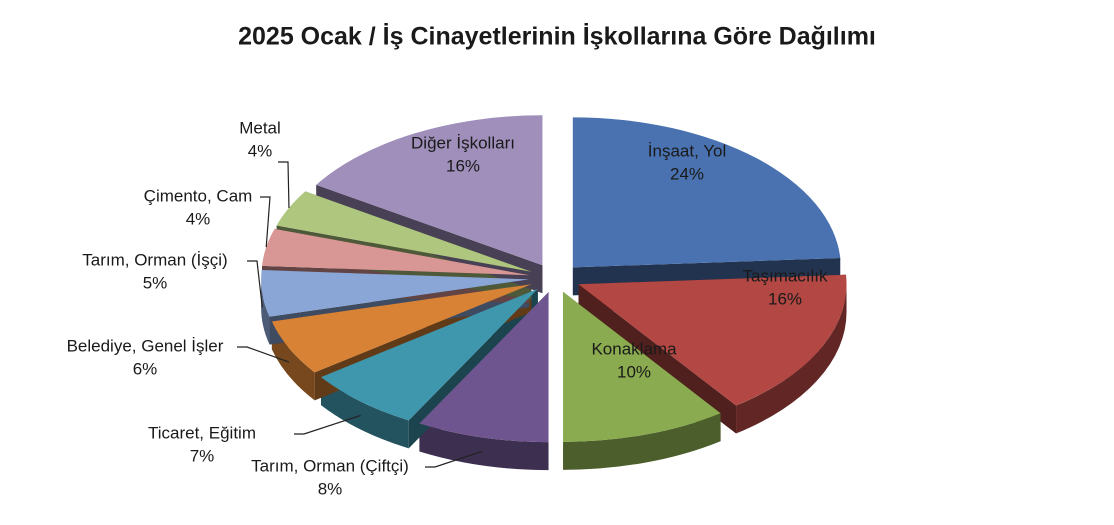 The height and width of the screenshot is (525, 1114). I want to click on slice-label: Diğer İşkolları, so click(463, 142).